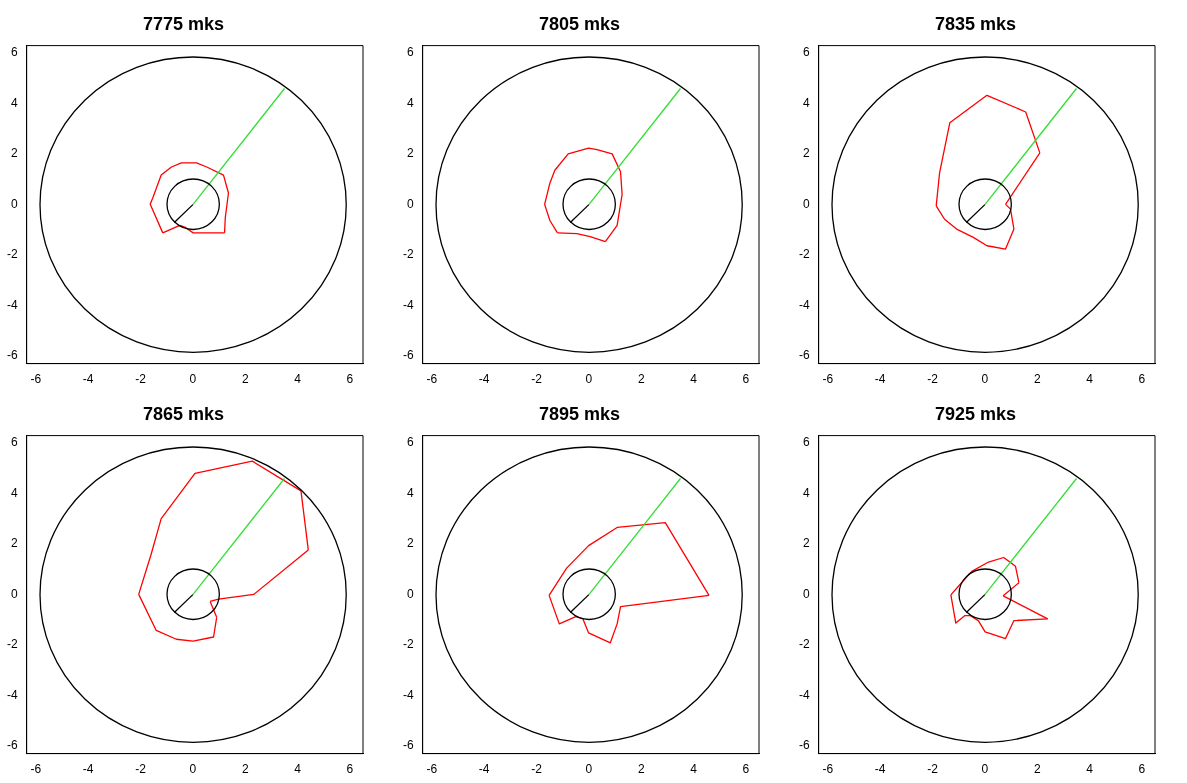  I want to click on chart-title: 7925 mks, so click(975, 413).